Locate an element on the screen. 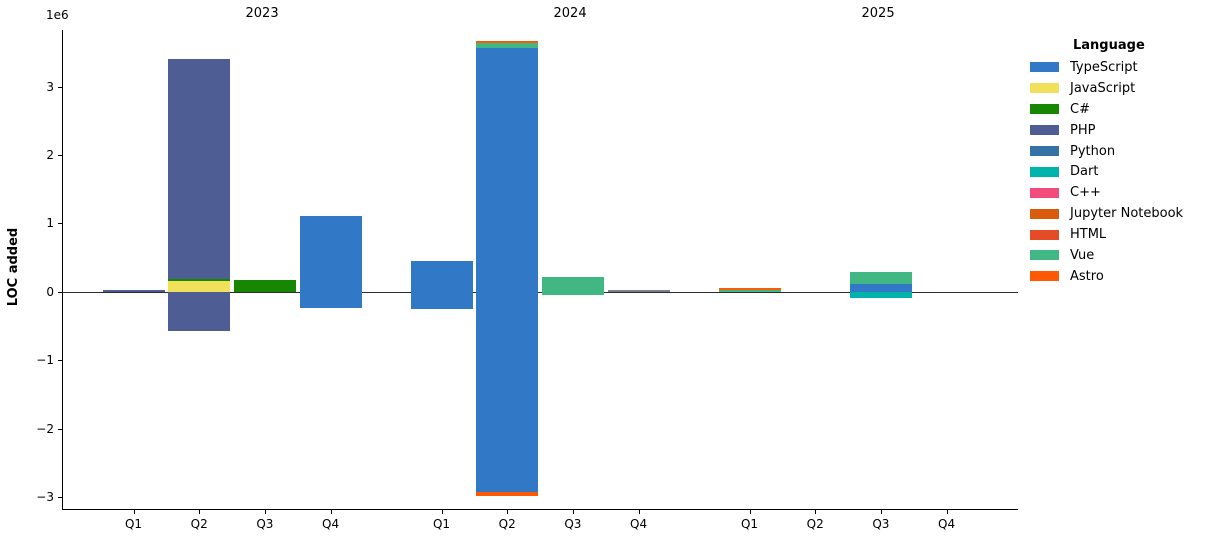  year-group-label: 2023 is located at coordinates (262, 13).